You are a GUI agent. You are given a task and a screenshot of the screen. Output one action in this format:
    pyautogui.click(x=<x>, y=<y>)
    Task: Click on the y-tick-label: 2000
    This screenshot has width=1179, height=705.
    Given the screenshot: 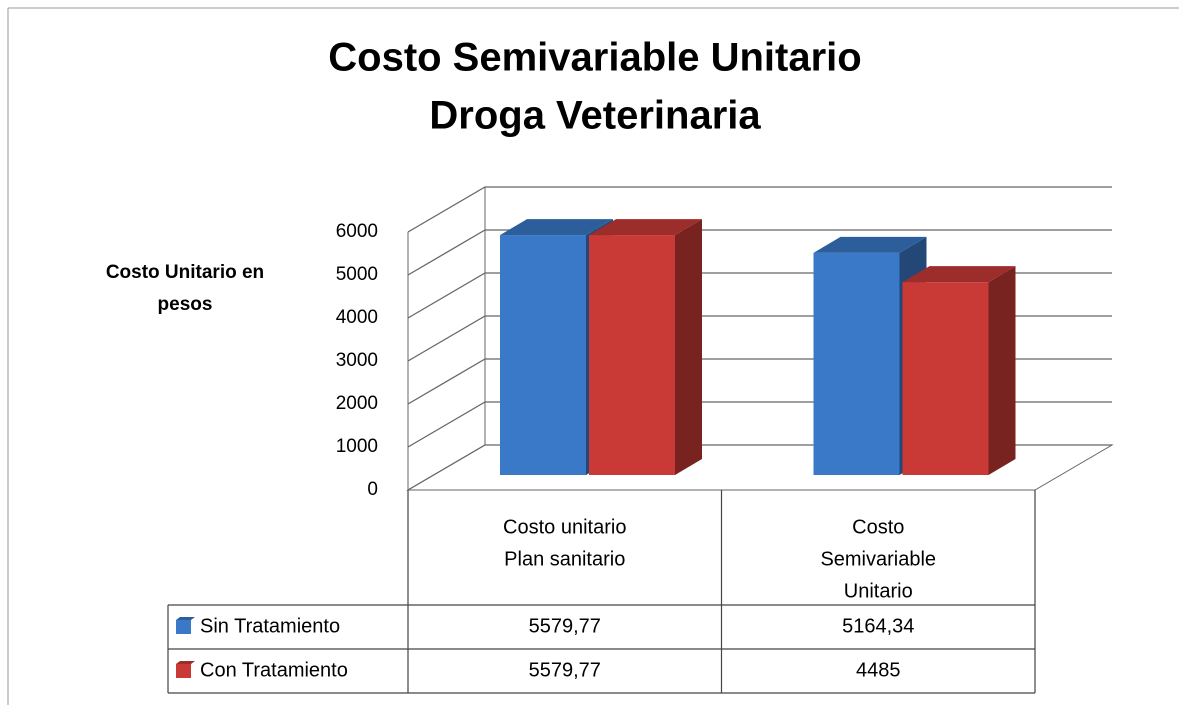 What is the action you would take?
    pyautogui.click(x=357, y=403)
    